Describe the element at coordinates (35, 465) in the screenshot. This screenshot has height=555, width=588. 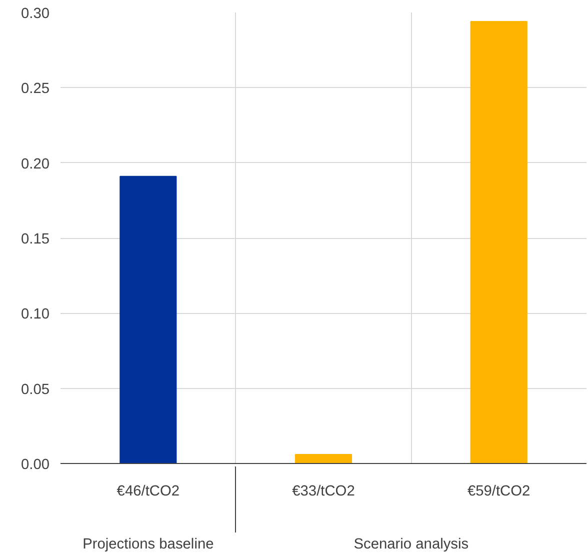
I see `y-tick-label: 0.00` at that location.